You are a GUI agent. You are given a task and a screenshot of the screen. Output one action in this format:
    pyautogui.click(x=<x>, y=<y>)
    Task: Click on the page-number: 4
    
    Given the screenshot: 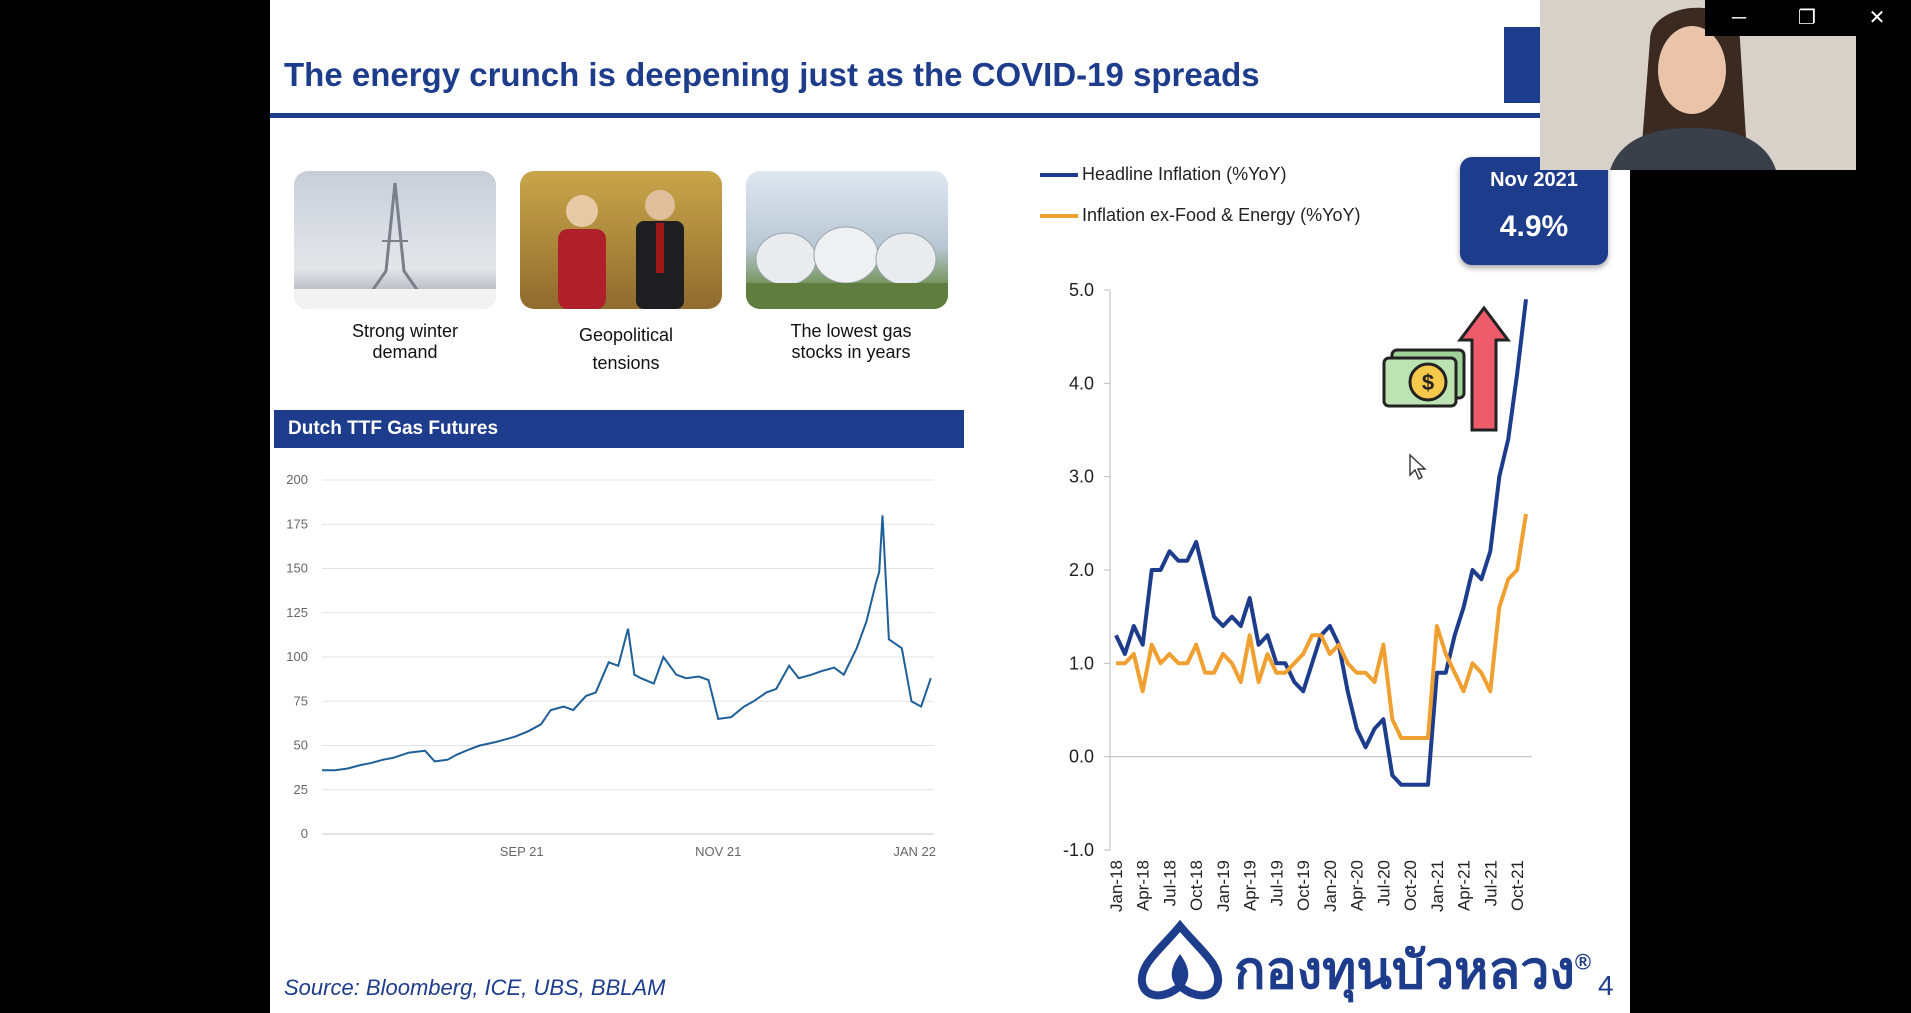 What is the action you would take?
    pyautogui.click(x=1606, y=985)
    